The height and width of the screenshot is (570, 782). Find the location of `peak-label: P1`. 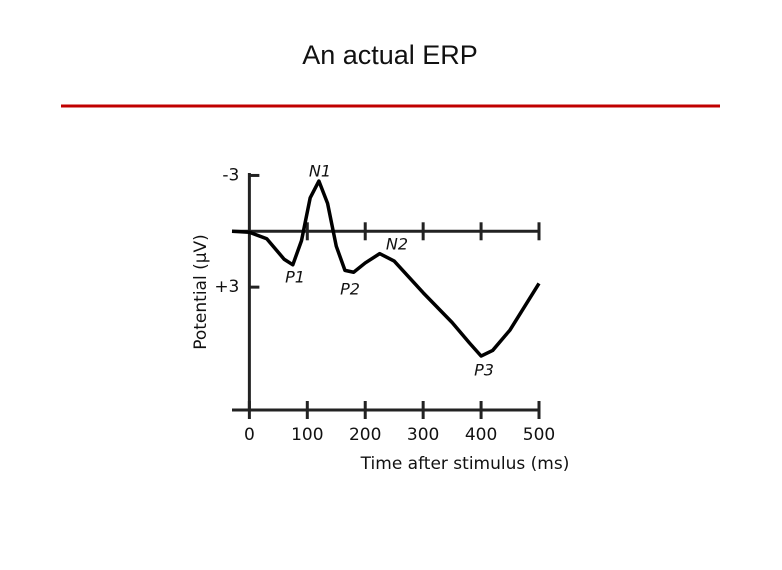

peak-label: P1 is located at coordinates (295, 277).